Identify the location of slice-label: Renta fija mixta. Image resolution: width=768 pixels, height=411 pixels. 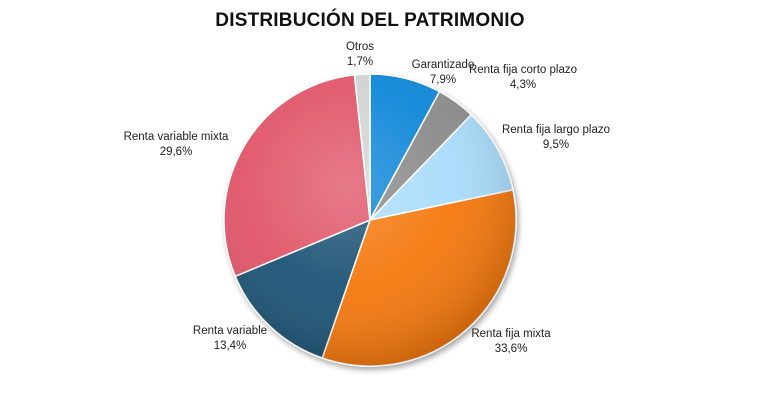
(511, 334).